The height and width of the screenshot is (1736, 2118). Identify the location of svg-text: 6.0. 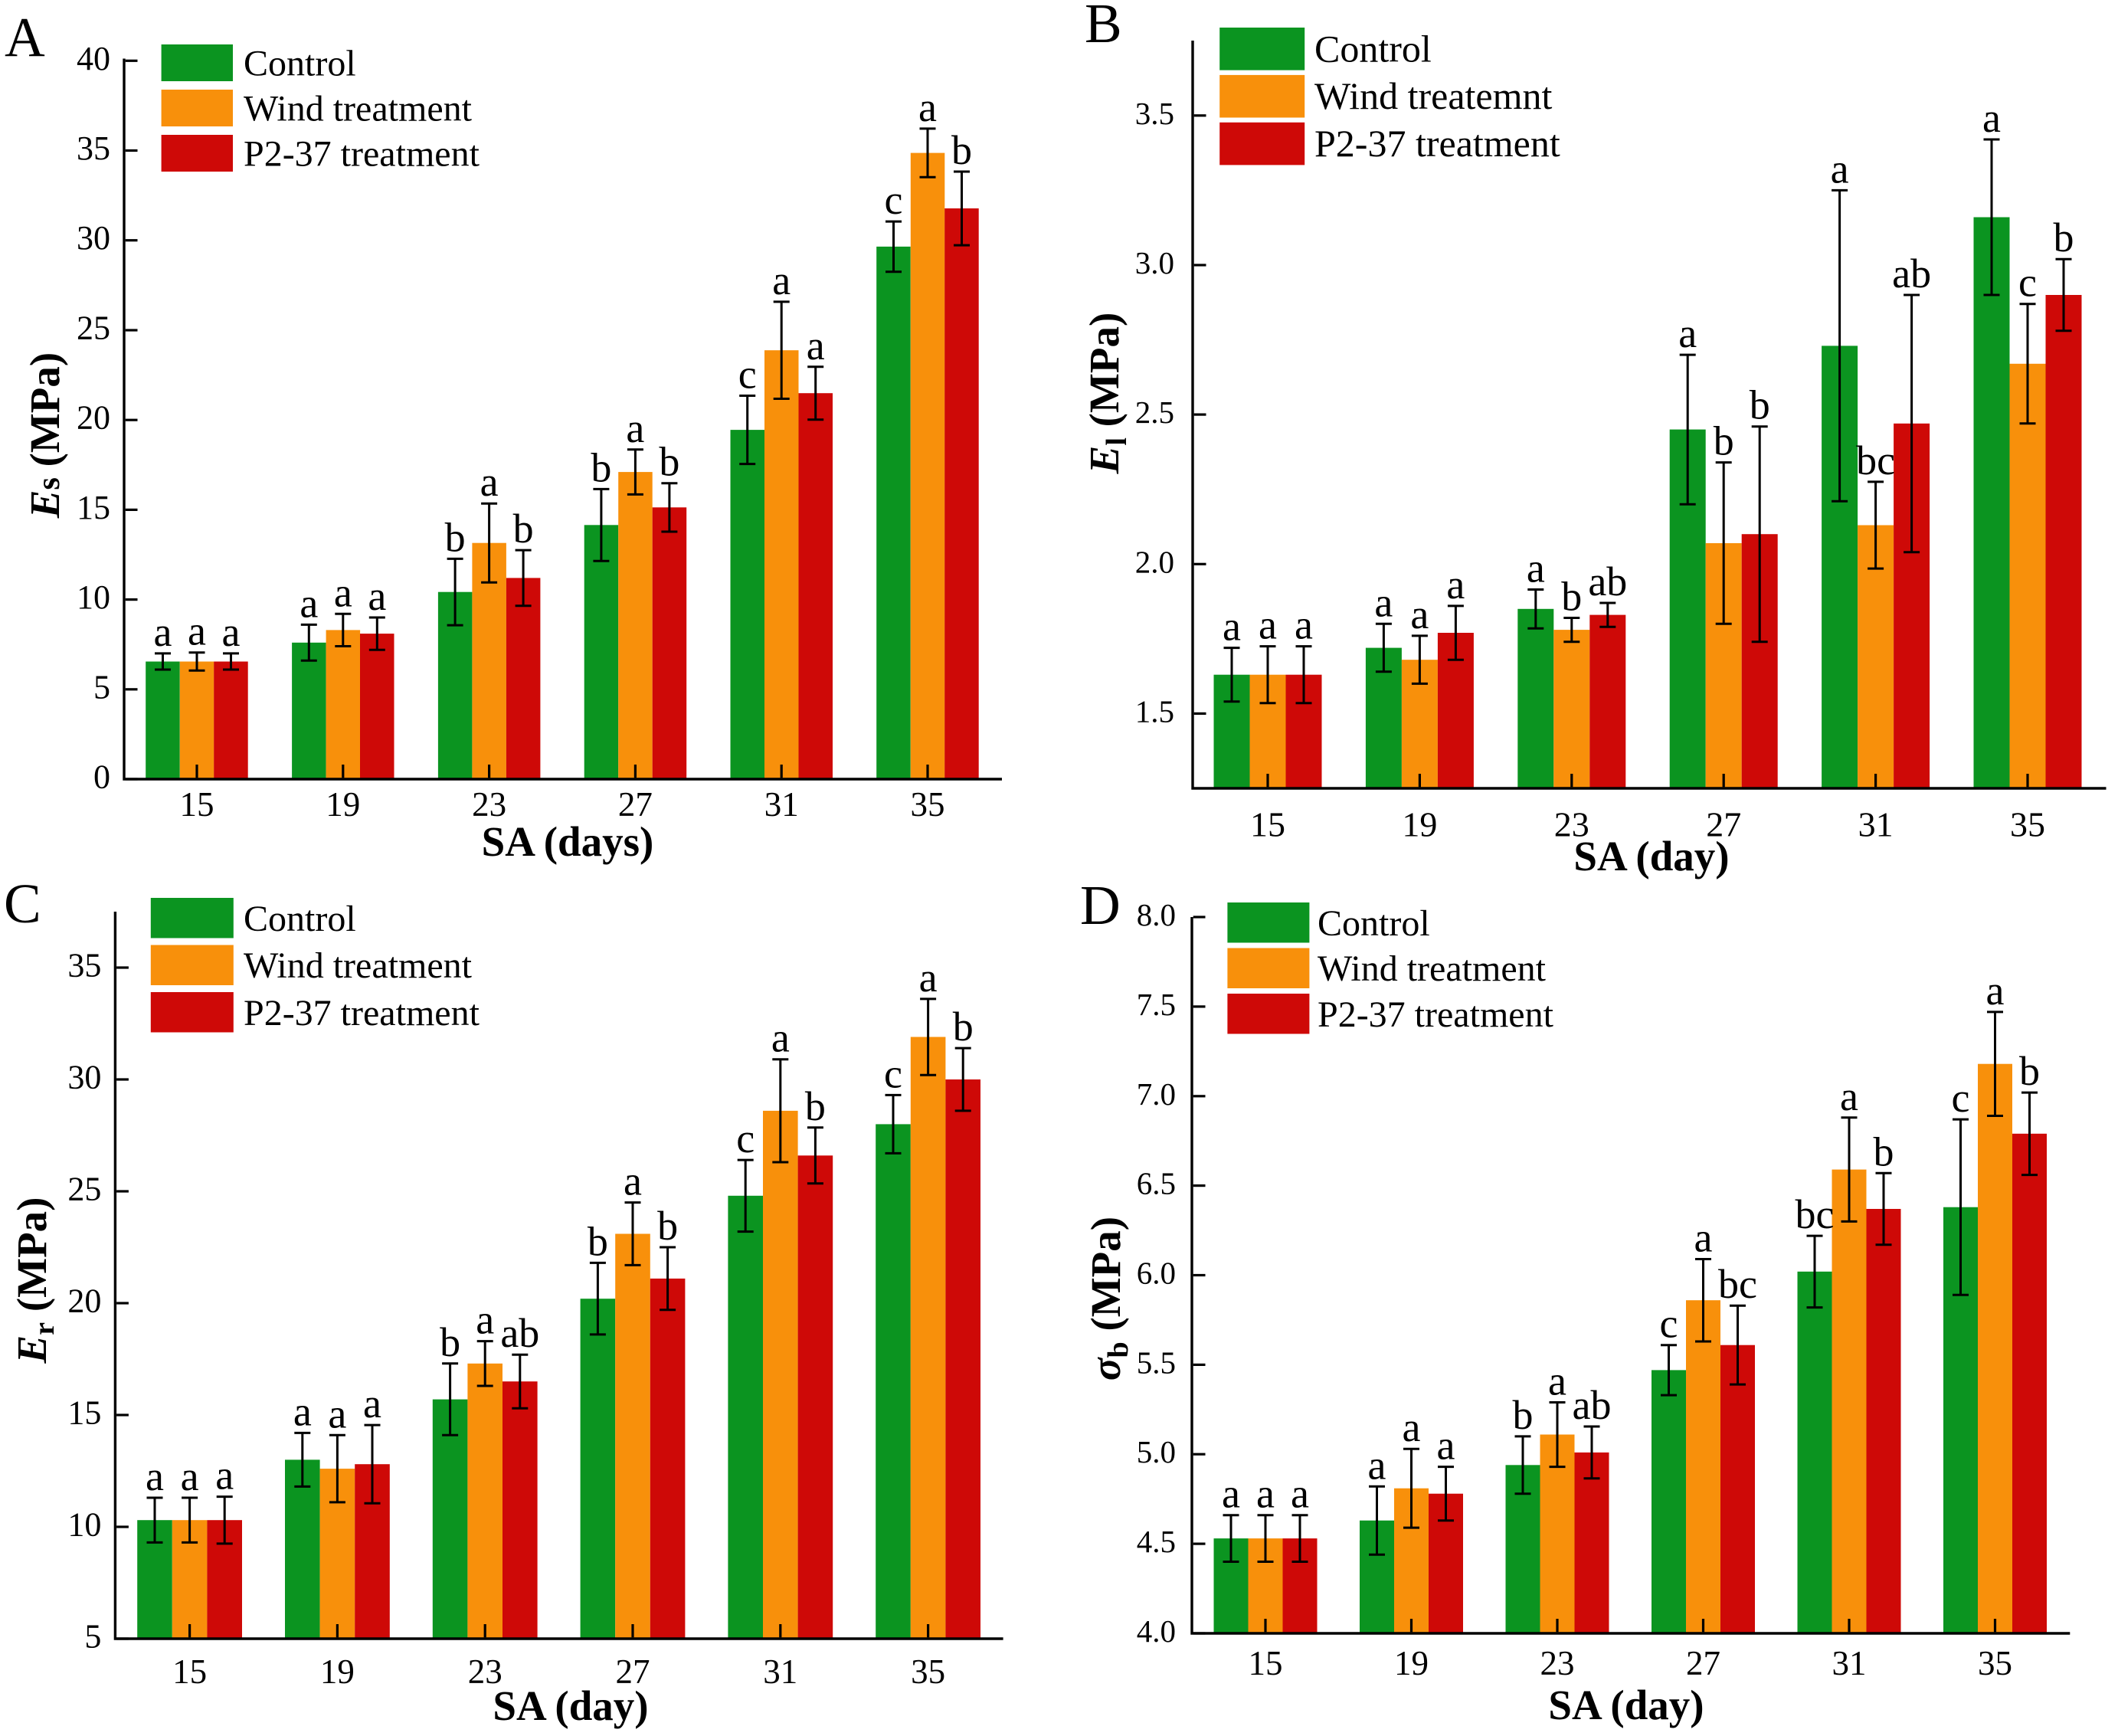
(1156, 1273).